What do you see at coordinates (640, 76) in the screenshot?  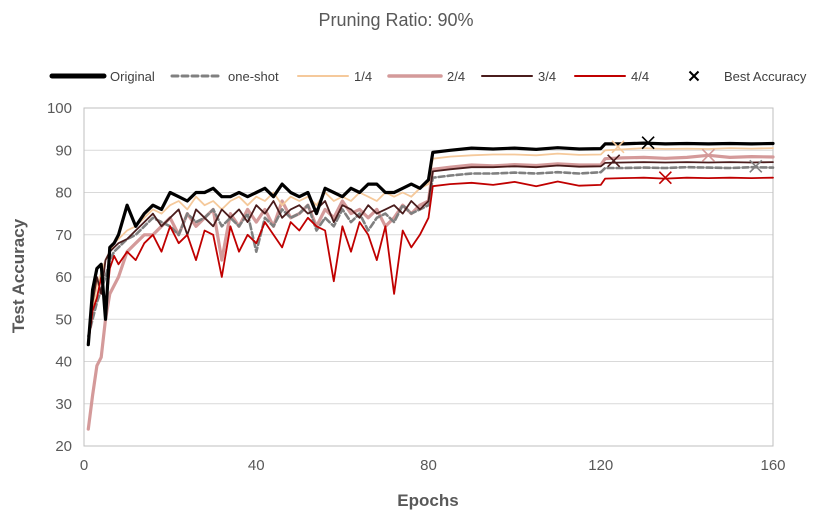 I see `legend-label: 4/4` at bounding box center [640, 76].